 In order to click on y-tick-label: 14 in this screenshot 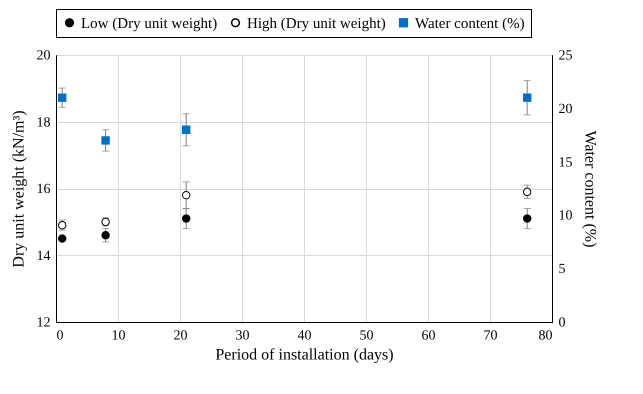, I will do `click(43, 256)`.